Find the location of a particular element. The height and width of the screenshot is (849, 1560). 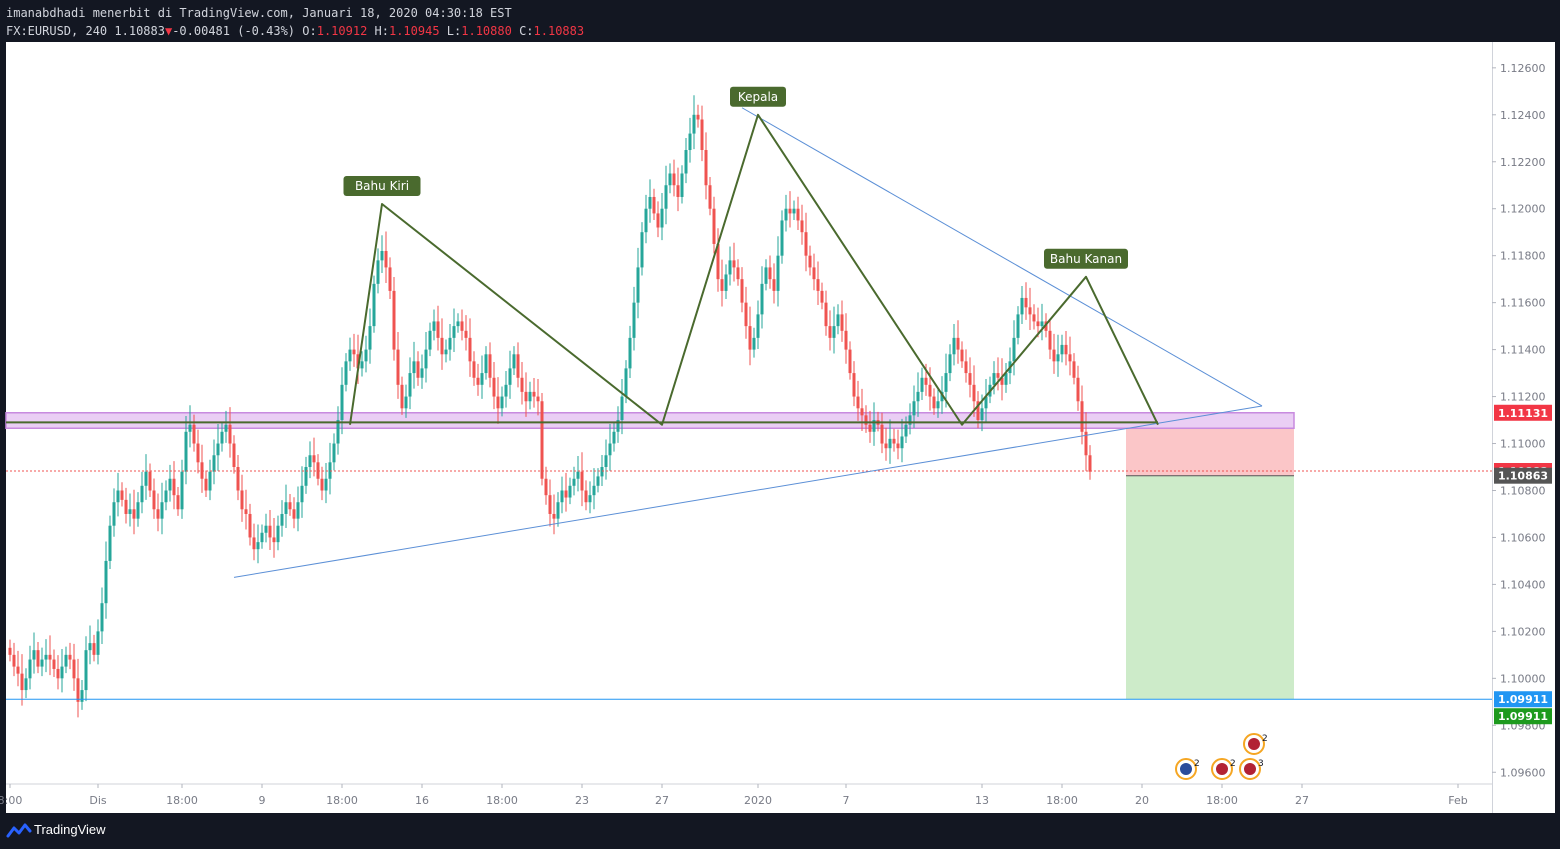

time-tick-label: 9 is located at coordinates (262, 800).